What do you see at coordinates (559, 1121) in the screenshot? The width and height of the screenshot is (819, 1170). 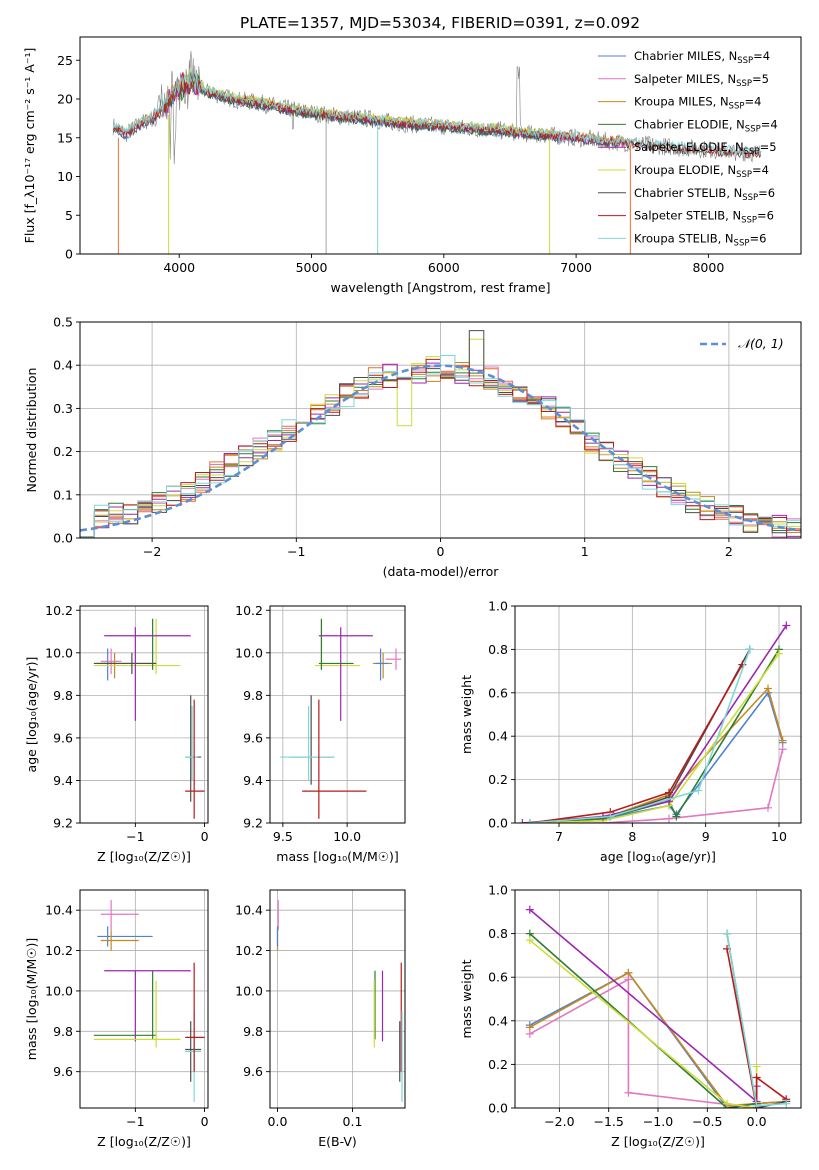 I see `x-tick-label: −2.0` at bounding box center [559, 1121].